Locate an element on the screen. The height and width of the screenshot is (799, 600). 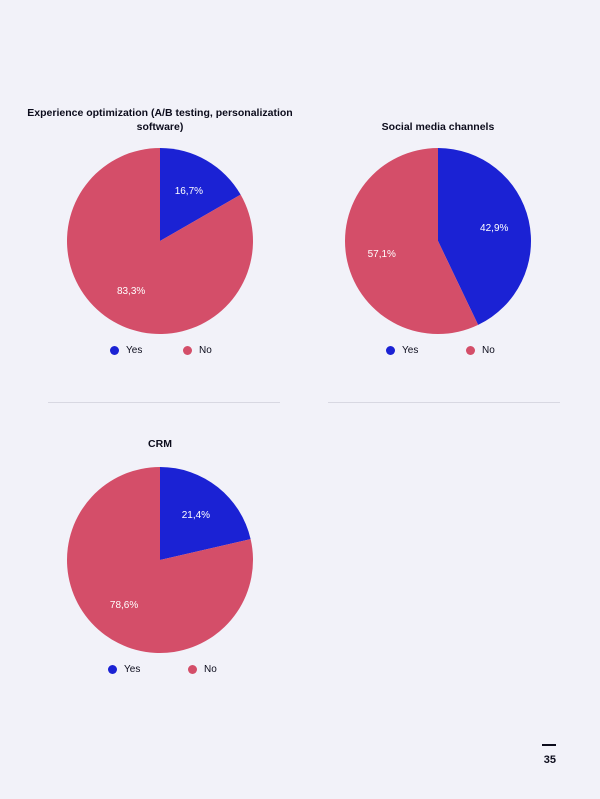
data-label-no: 83,3% is located at coordinates (131, 291).